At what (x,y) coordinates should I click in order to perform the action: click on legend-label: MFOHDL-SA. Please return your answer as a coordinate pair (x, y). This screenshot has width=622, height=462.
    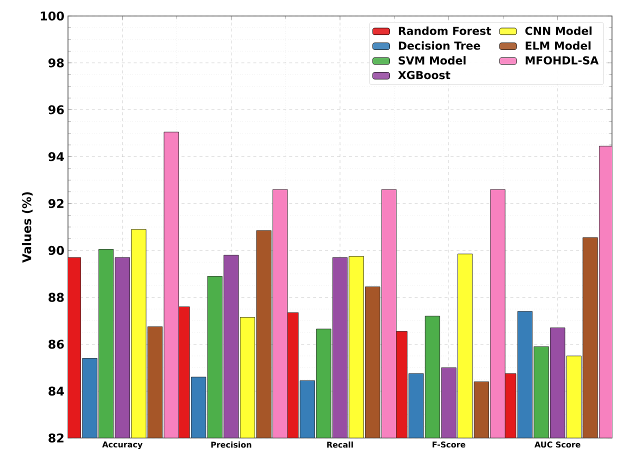
    Looking at the image, I should click on (562, 60).